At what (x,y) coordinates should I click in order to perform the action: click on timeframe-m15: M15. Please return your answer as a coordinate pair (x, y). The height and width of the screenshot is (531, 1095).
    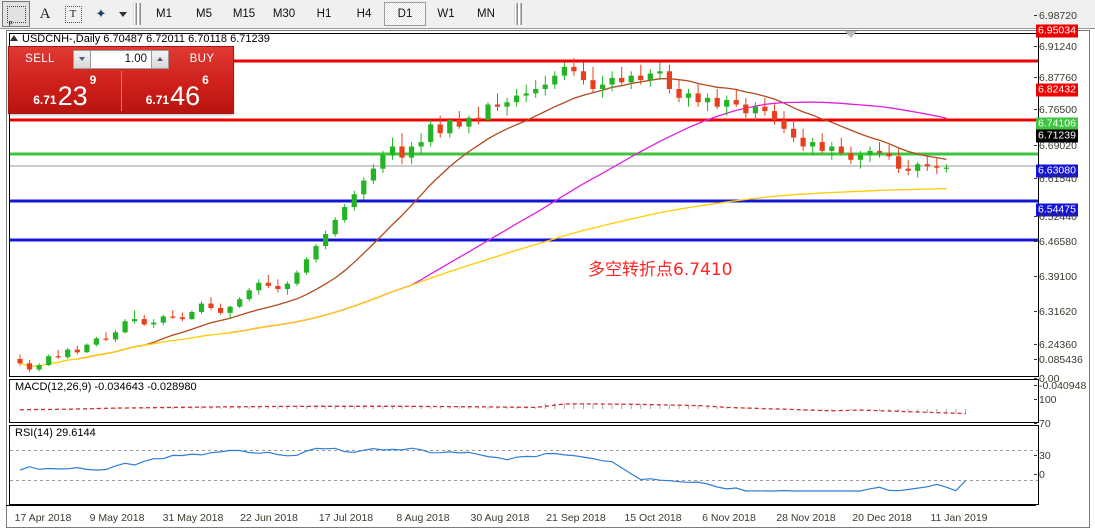
    Looking at the image, I should click on (244, 14).